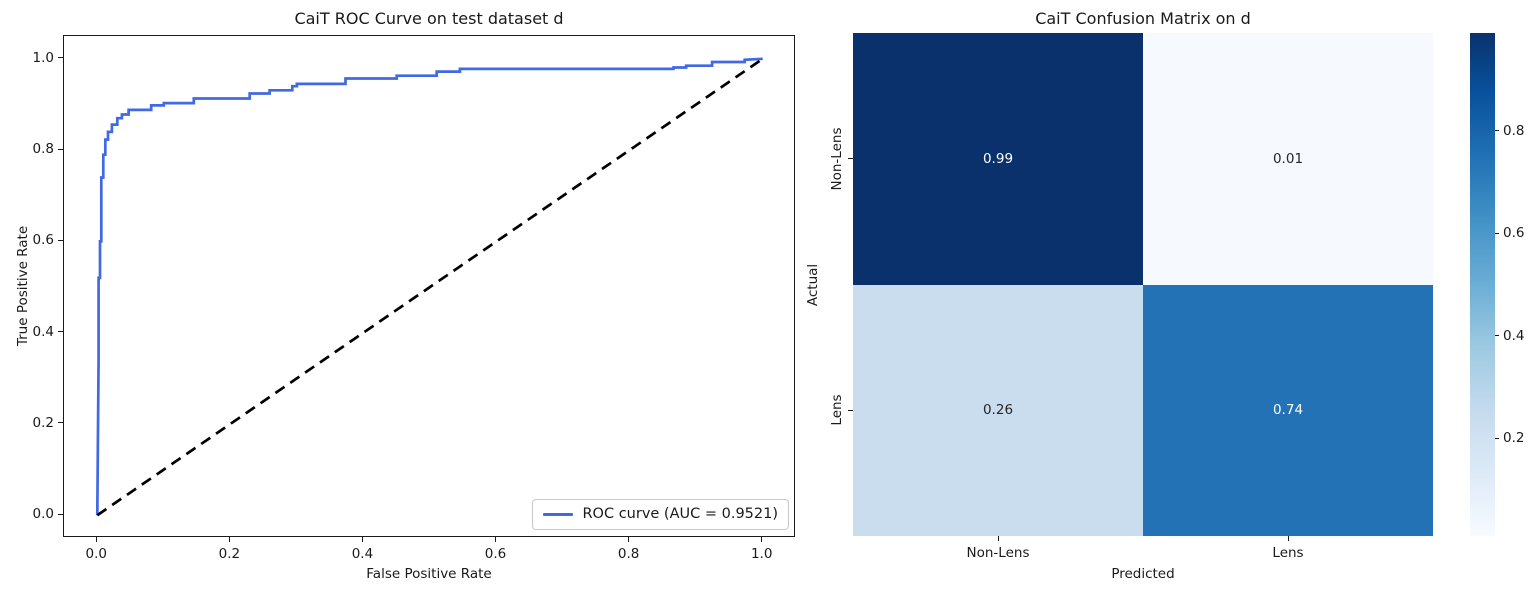  I want to click on roc-xtick-label: 0.2, so click(229, 554).